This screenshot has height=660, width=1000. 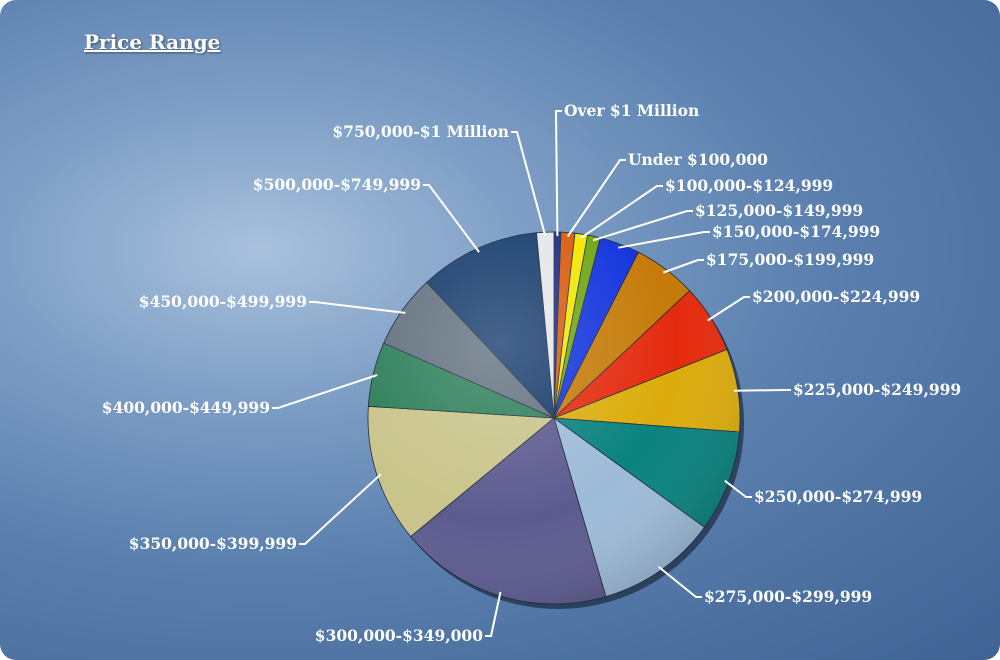 What do you see at coordinates (223, 301) in the screenshot?
I see `slice-label-13: $450,000-$499,999` at bounding box center [223, 301].